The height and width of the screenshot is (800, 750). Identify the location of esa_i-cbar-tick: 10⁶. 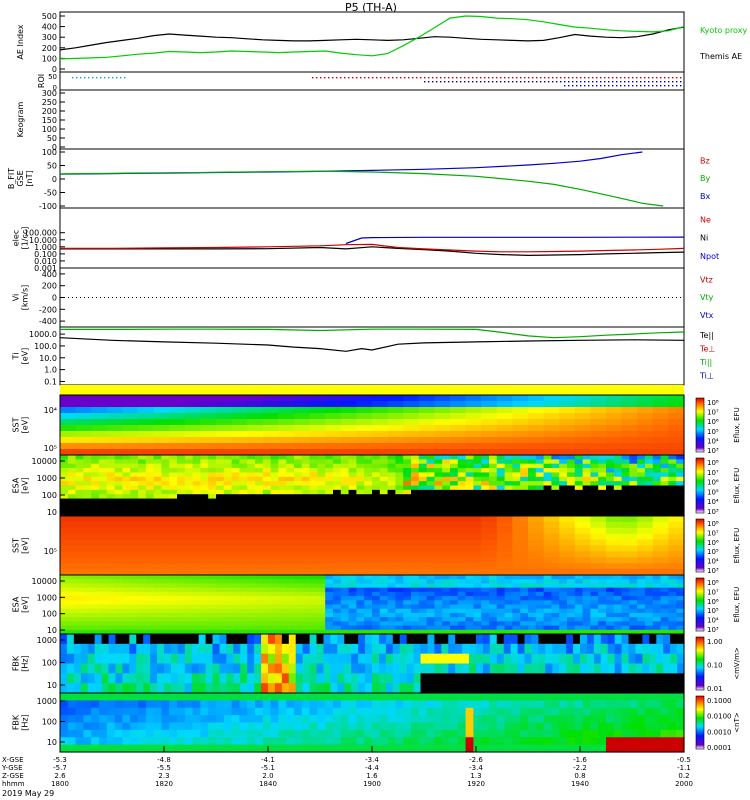
(713, 483).